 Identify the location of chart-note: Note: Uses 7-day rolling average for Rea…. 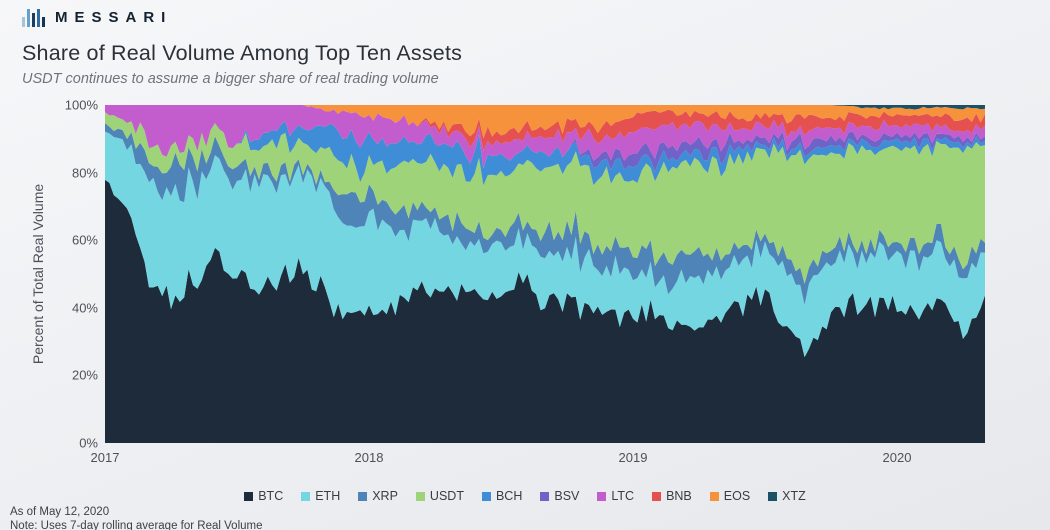
(136, 525).